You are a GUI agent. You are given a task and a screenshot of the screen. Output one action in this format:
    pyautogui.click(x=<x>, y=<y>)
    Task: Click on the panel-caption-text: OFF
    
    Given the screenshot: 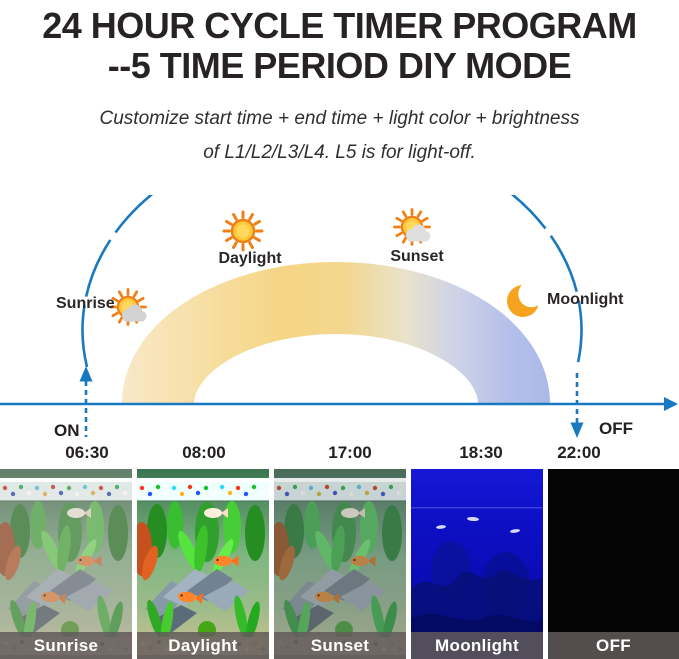 What is the action you would take?
    pyautogui.click(x=613, y=645)
    